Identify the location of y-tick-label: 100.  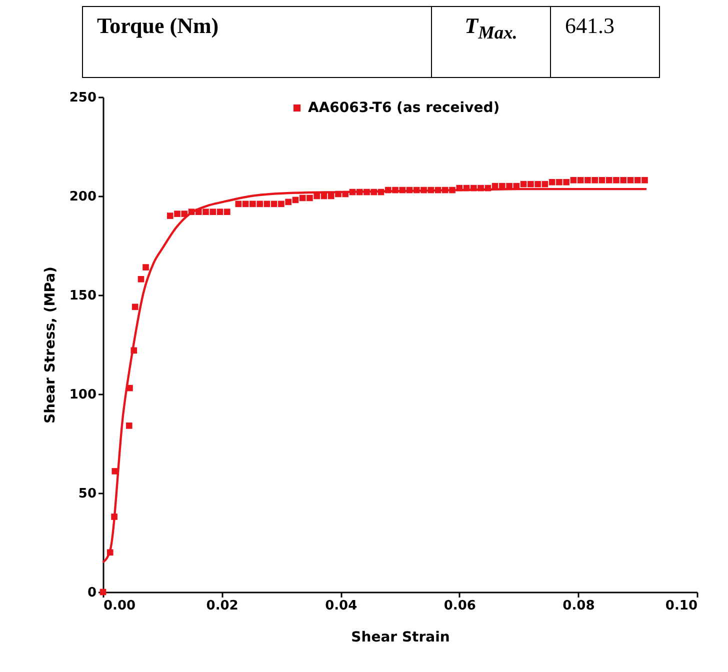
(82, 395).